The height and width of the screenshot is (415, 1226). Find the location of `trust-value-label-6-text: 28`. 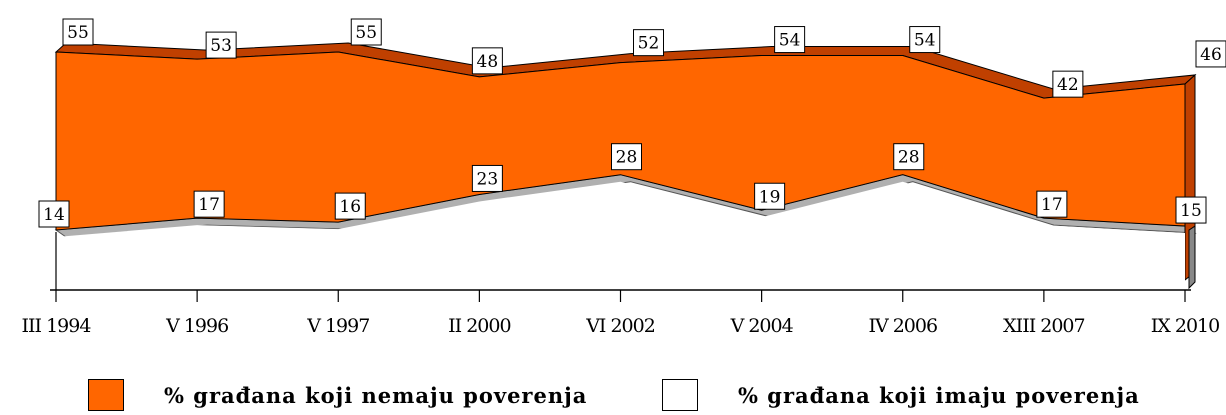

trust-value-label-6-text: 28 is located at coordinates (909, 158).